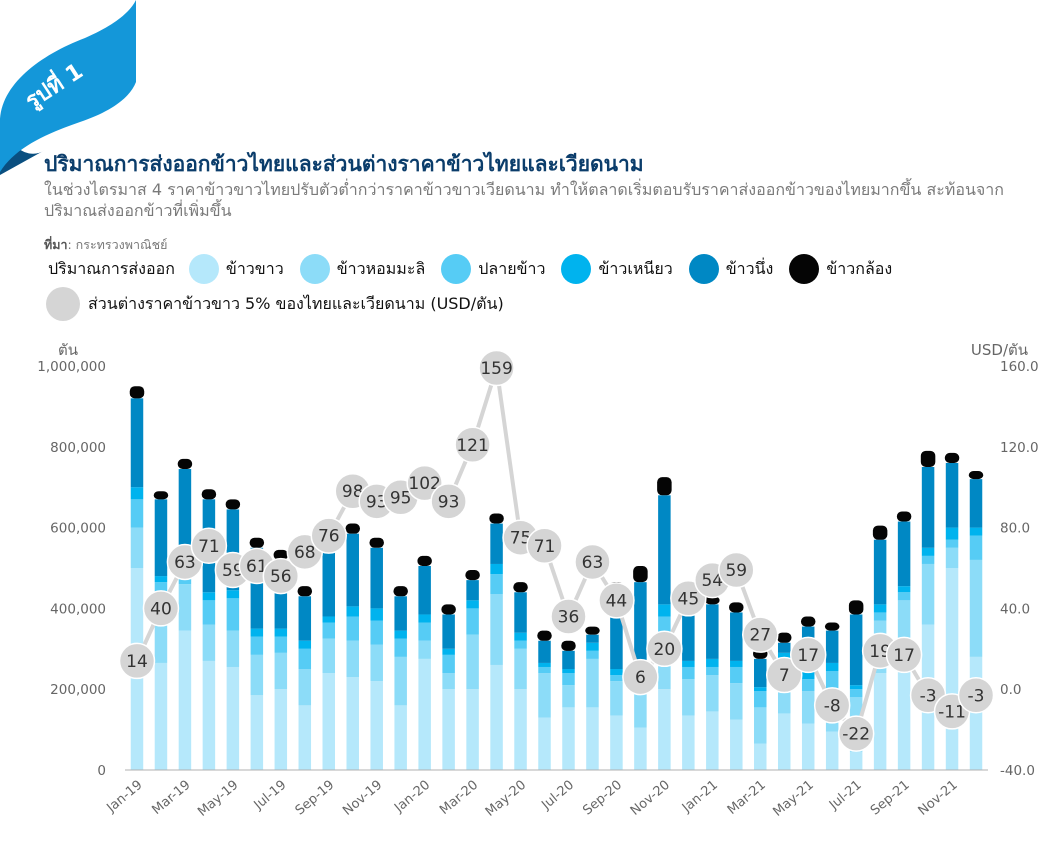 The image size is (1060, 851). Describe the element at coordinates (1015, 529) in the screenshot. I see `right-axis-tick: 80.0` at that location.